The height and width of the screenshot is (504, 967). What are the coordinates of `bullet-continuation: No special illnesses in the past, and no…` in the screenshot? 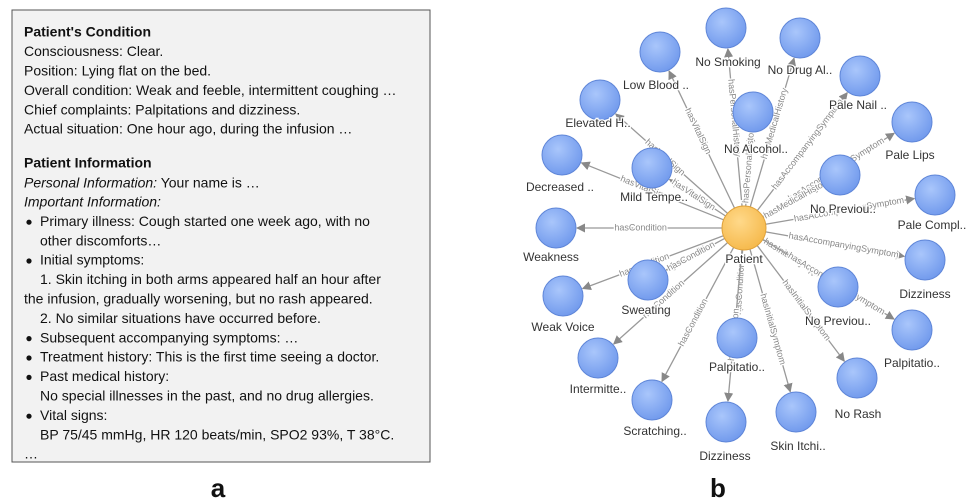 It's located at (207, 396).